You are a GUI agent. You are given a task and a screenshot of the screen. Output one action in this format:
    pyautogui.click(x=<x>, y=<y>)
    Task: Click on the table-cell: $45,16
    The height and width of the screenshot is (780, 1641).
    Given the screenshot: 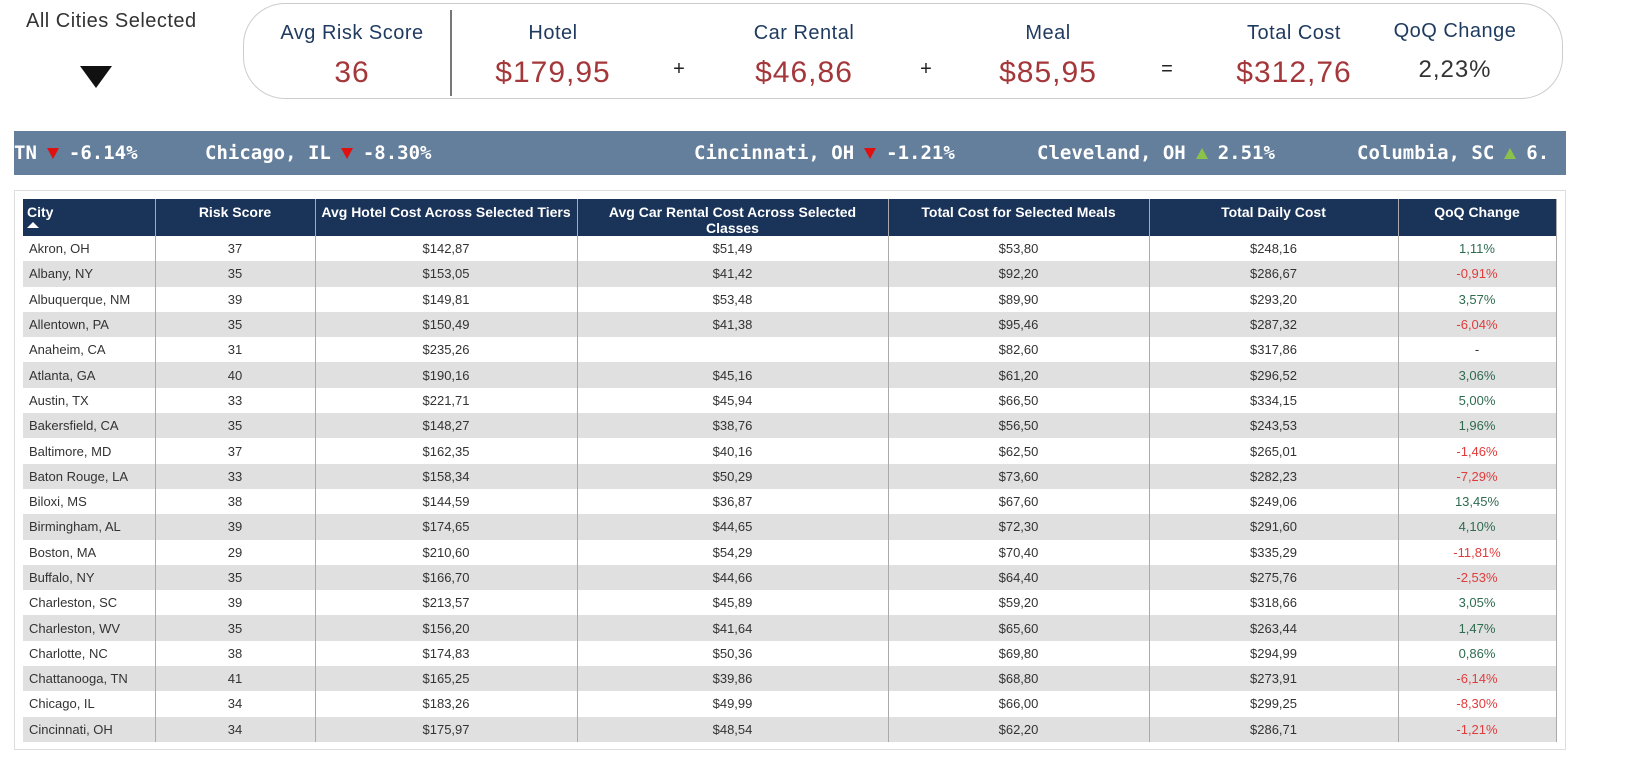 What is the action you would take?
    pyautogui.click(x=733, y=375)
    